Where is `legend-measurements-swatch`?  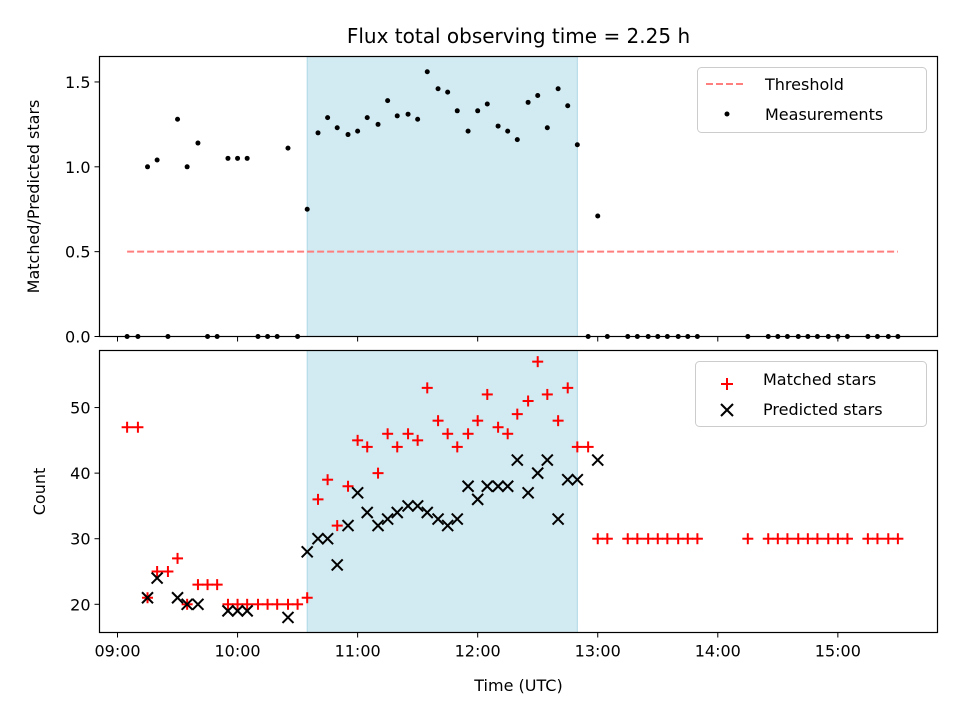 legend-measurements-swatch is located at coordinates (727, 114).